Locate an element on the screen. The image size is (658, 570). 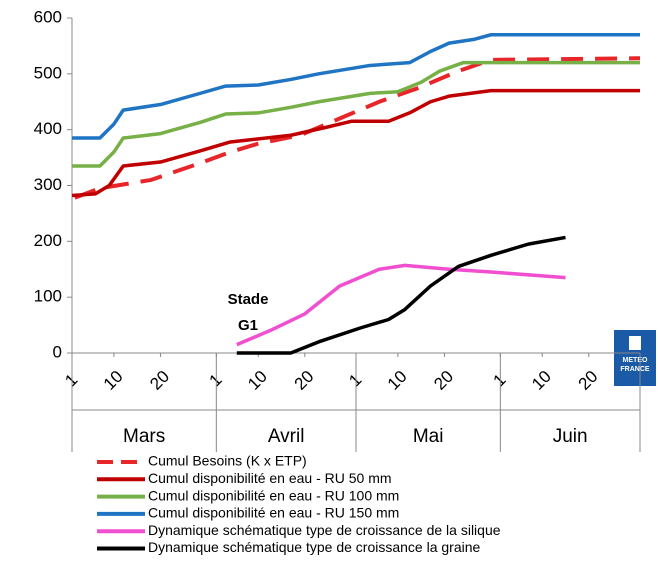
month-label: Juin is located at coordinates (570, 436).